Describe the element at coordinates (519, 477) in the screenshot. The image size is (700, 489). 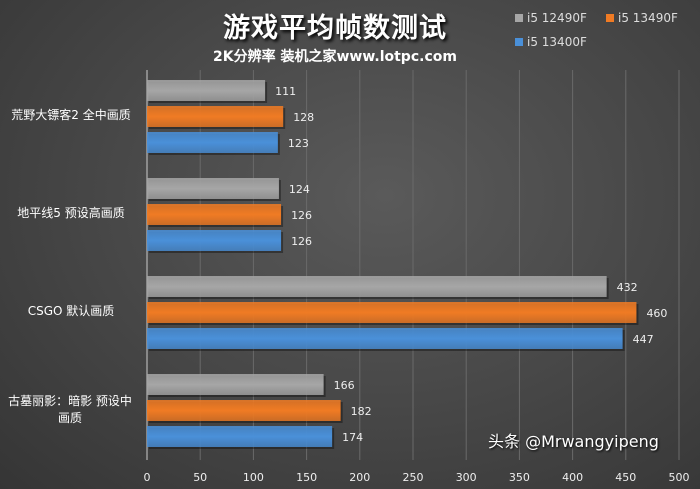
I see `x-tick-label: 350` at that location.